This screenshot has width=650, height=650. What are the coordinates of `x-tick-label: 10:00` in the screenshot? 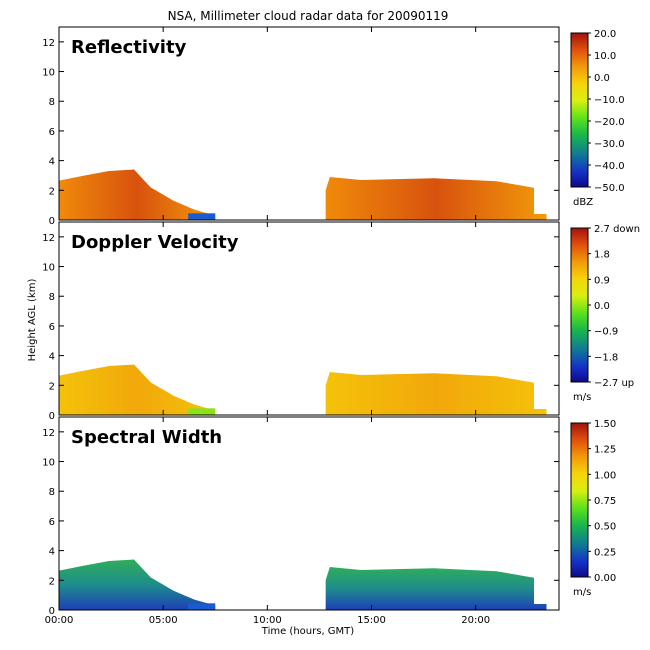 It's located at (267, 620).